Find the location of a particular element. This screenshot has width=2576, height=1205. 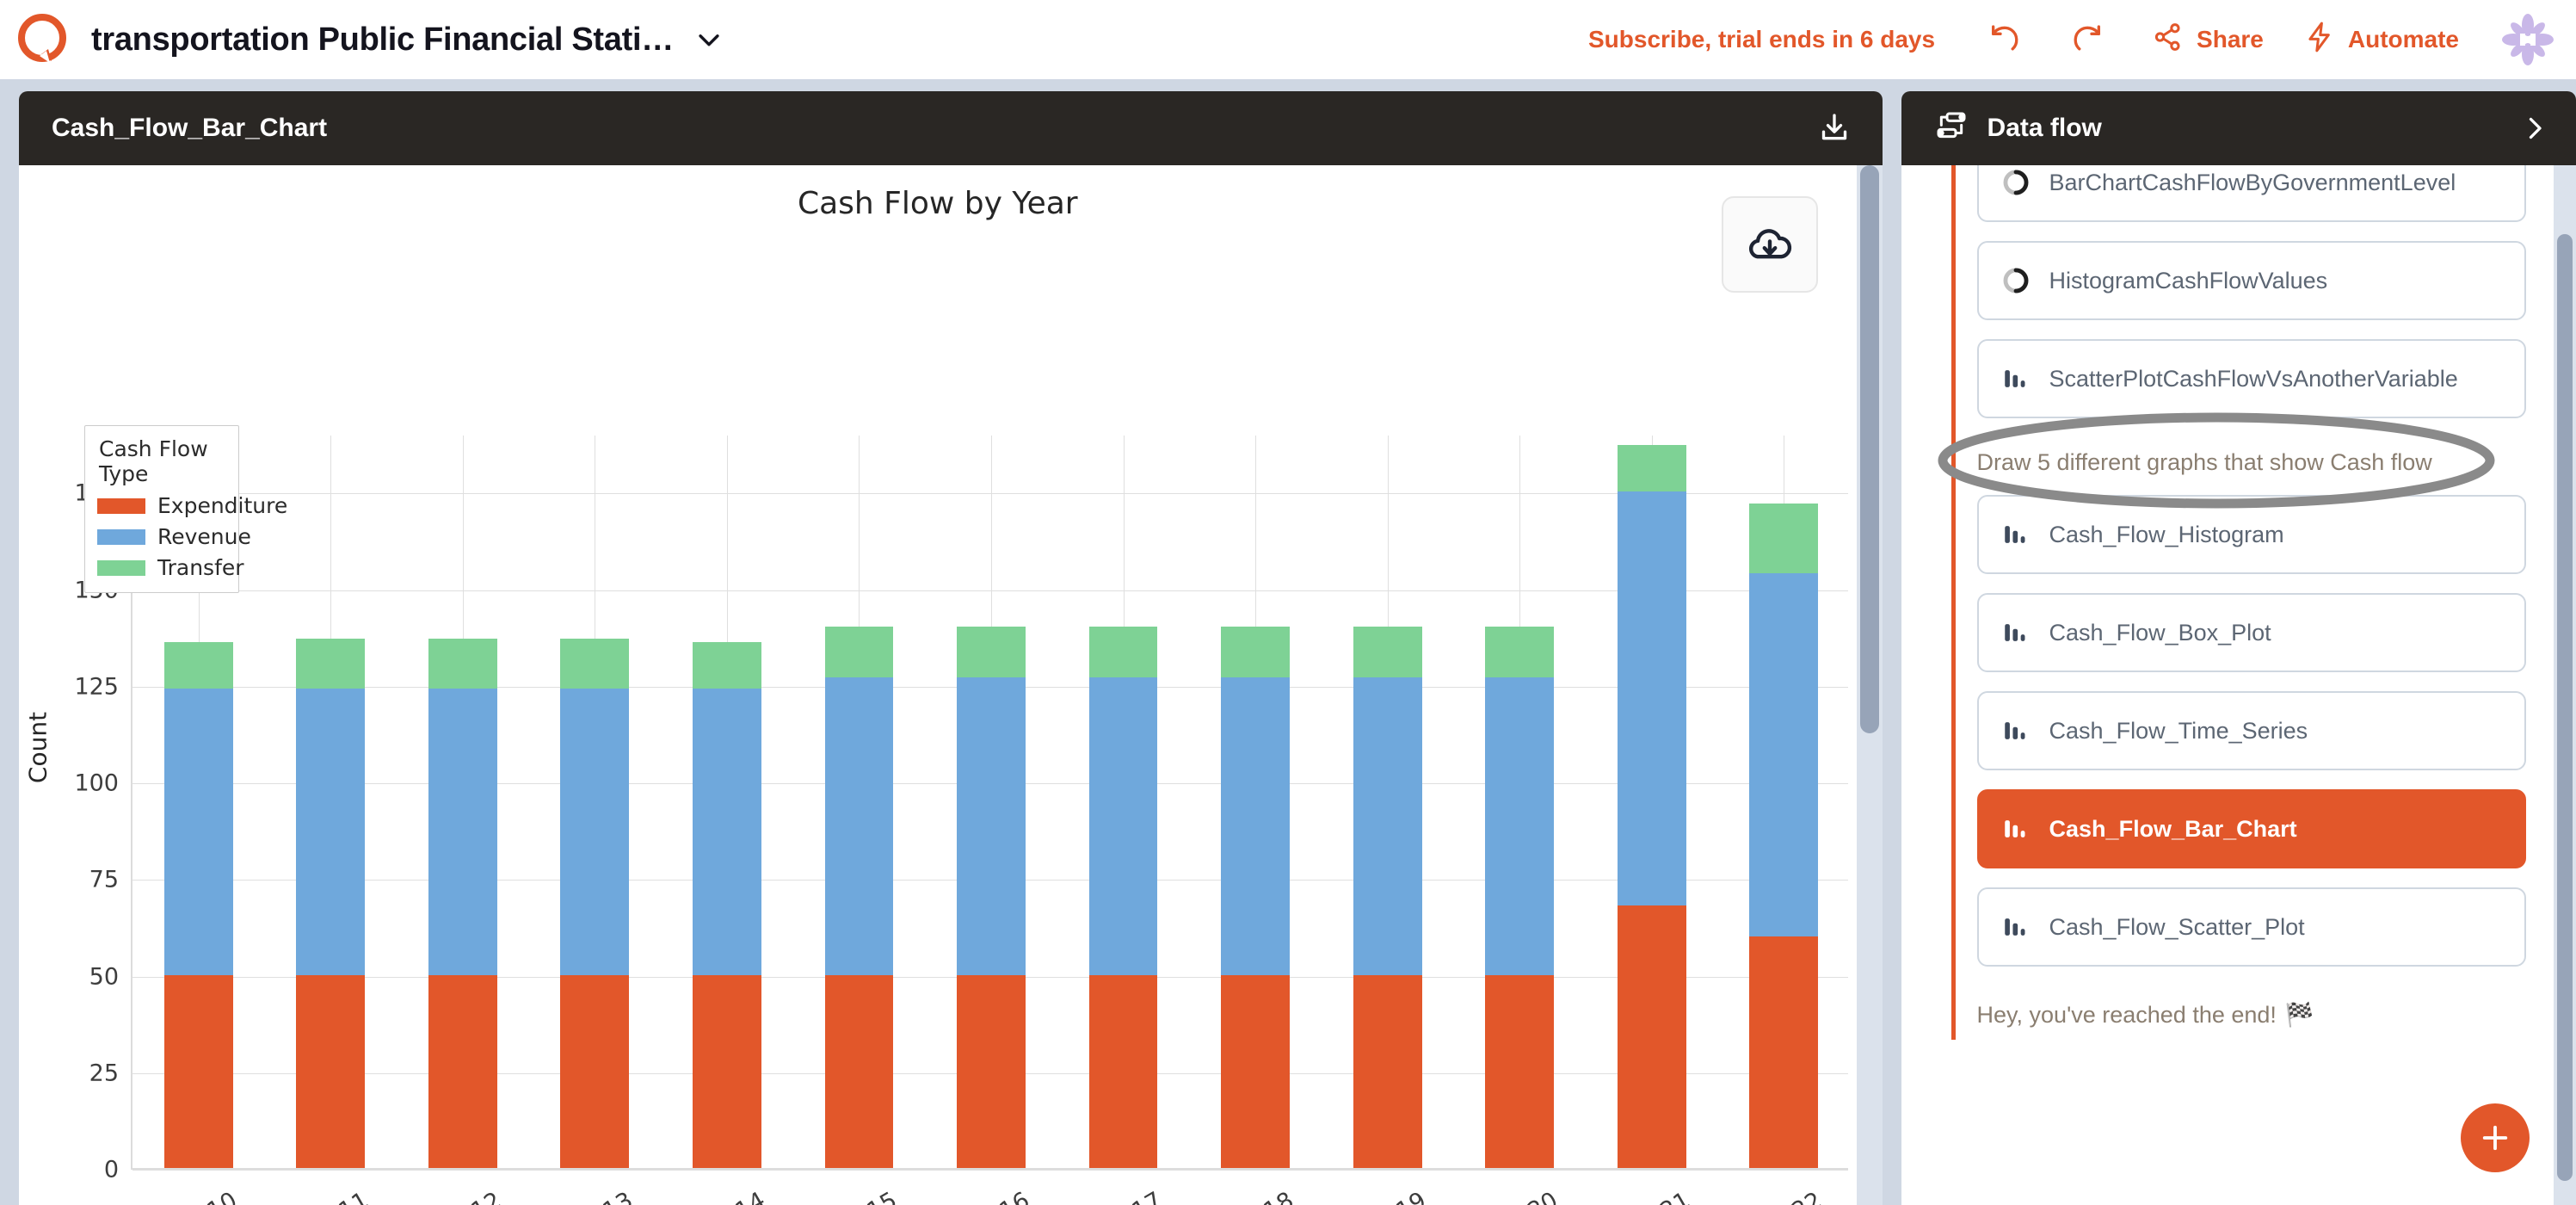

sidebar-scrollbar-track is located at coordinates (2565, 685).